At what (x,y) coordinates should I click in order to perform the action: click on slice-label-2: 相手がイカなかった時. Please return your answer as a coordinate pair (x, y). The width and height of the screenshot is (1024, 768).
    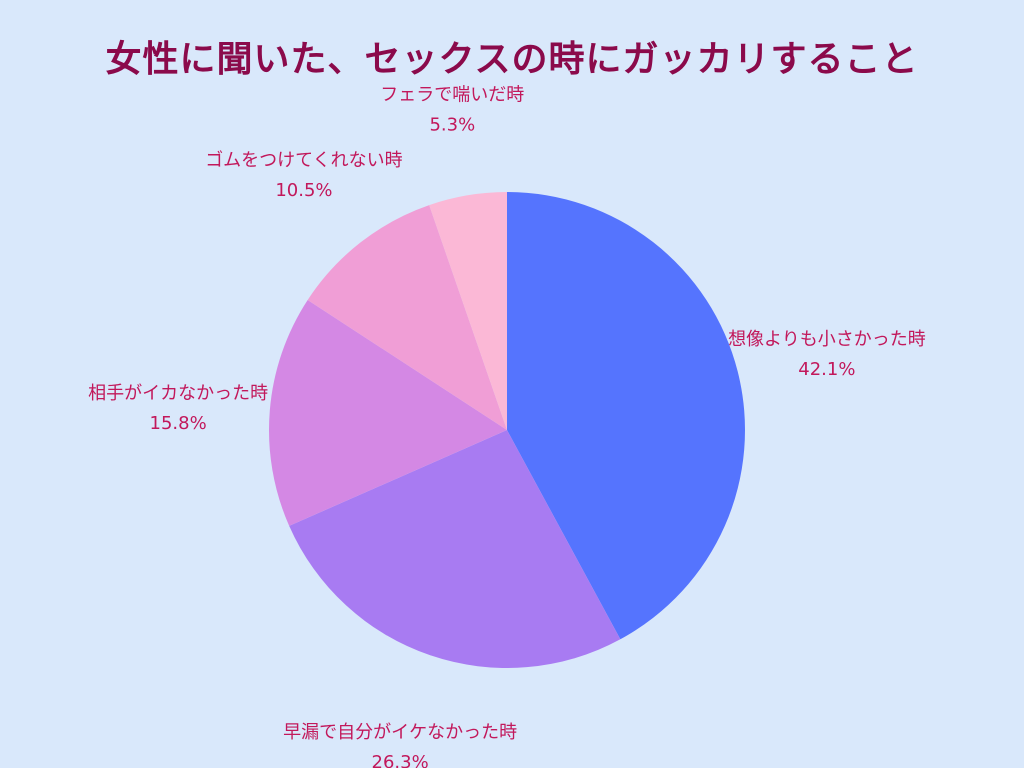
    Looking at the image, I should click on (178, 393).